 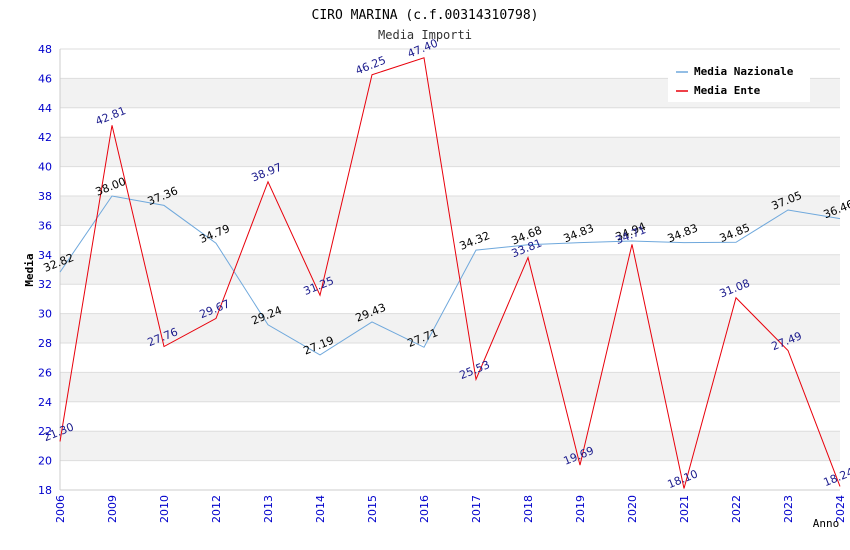 What do you see at coordinates (836, 477) in the screenshot?
I see `data-label: 18.24` at bounding box center [836, 477].